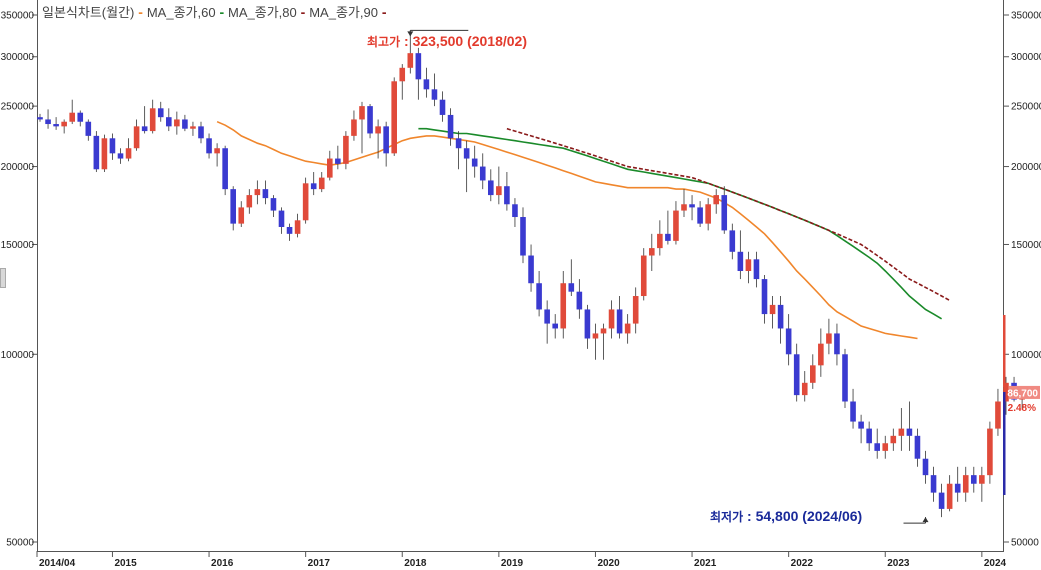 The image size is (1041, 570). I want to click on x-tick-label: 2022, so click(802, 563).